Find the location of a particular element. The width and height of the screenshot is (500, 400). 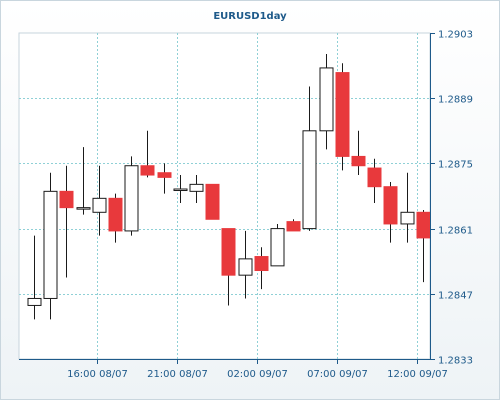

x-tick-label: 07:00 09/07 is located at coordinates (337, 374).